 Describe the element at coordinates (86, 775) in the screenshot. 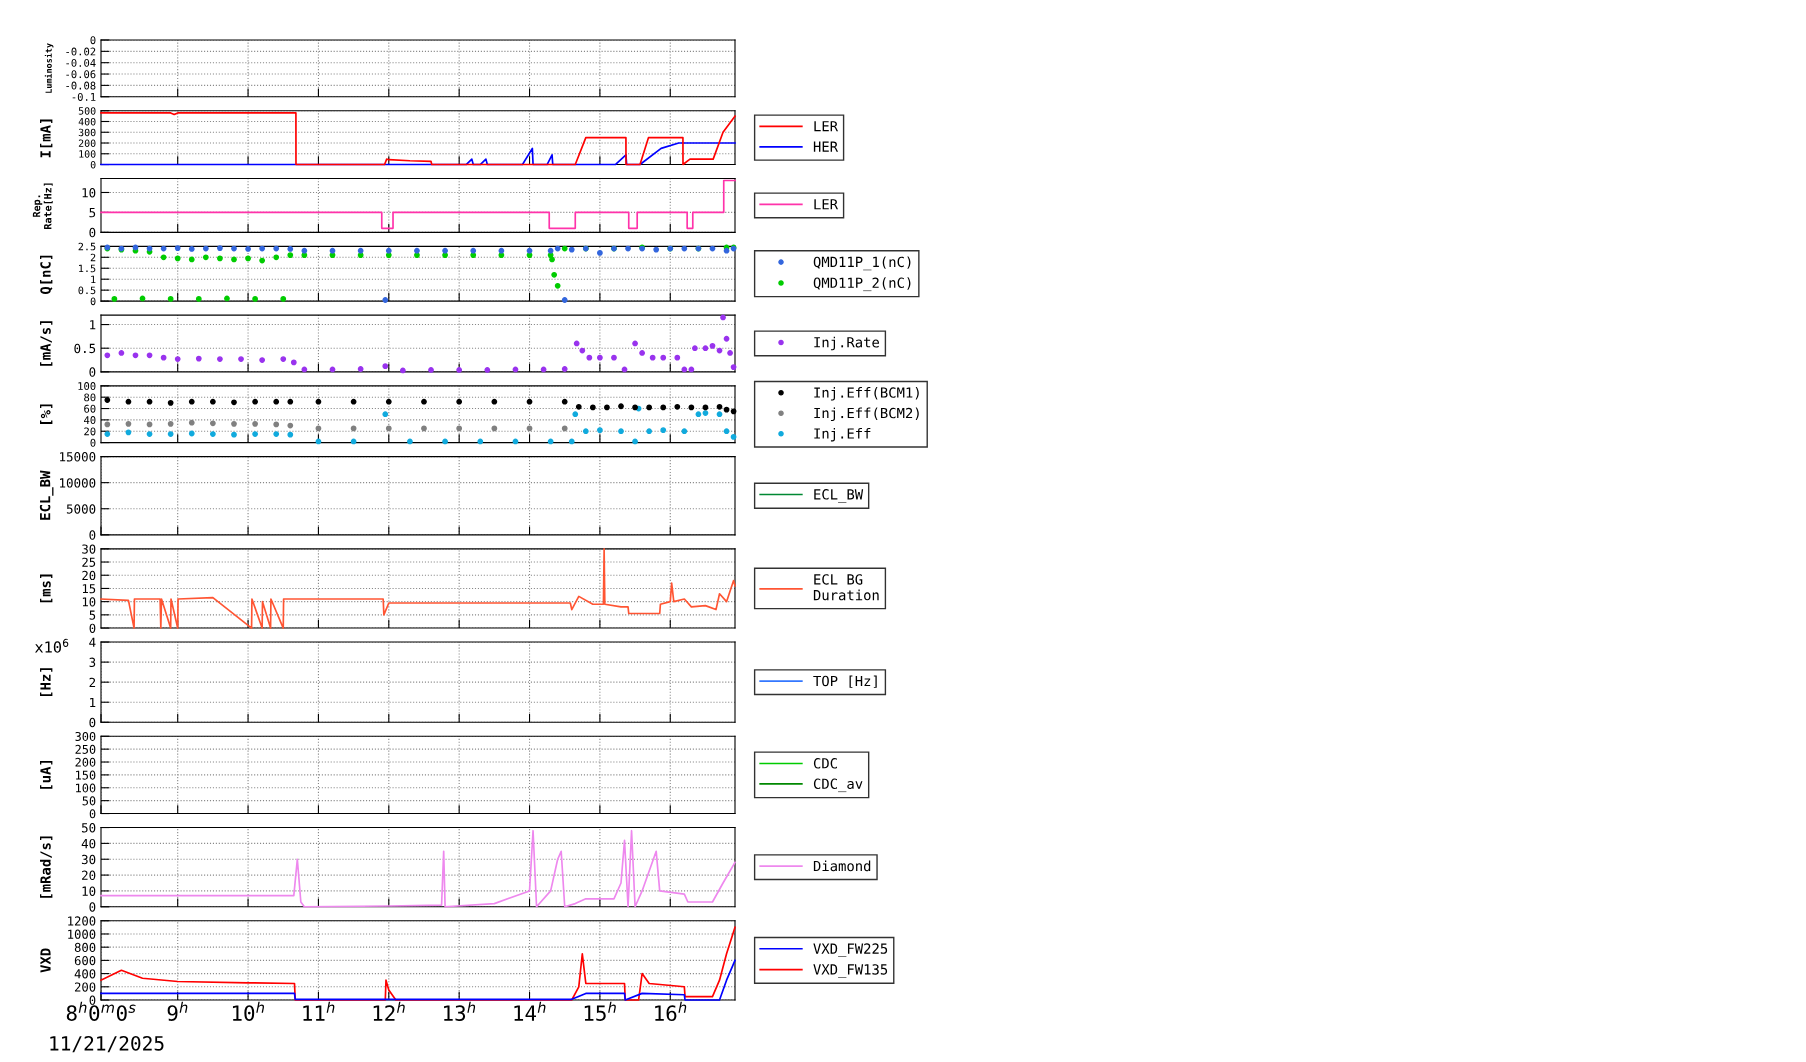

I see `y-tick-label: 150` at that location.